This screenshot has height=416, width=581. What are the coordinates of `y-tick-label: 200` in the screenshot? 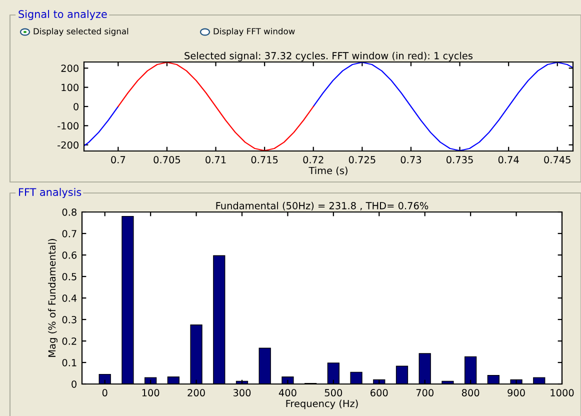 It's located at (69, 68).